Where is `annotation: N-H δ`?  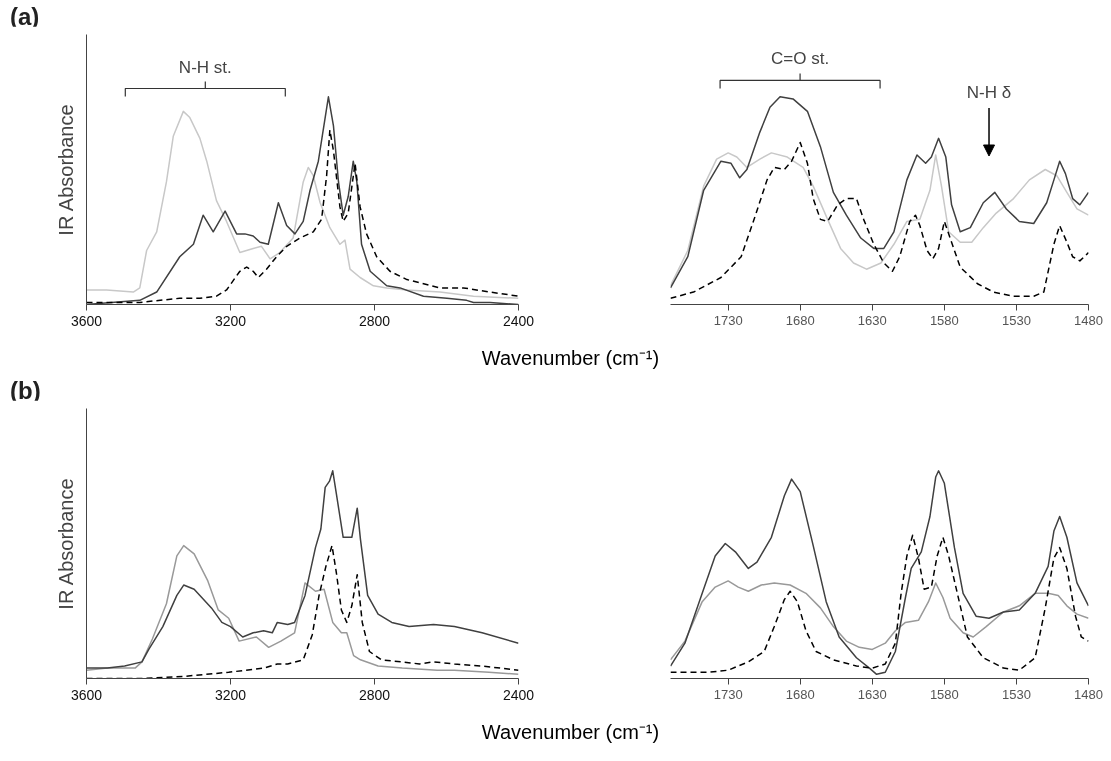
annotation: N-H δ is located at coordinates (989, 92).